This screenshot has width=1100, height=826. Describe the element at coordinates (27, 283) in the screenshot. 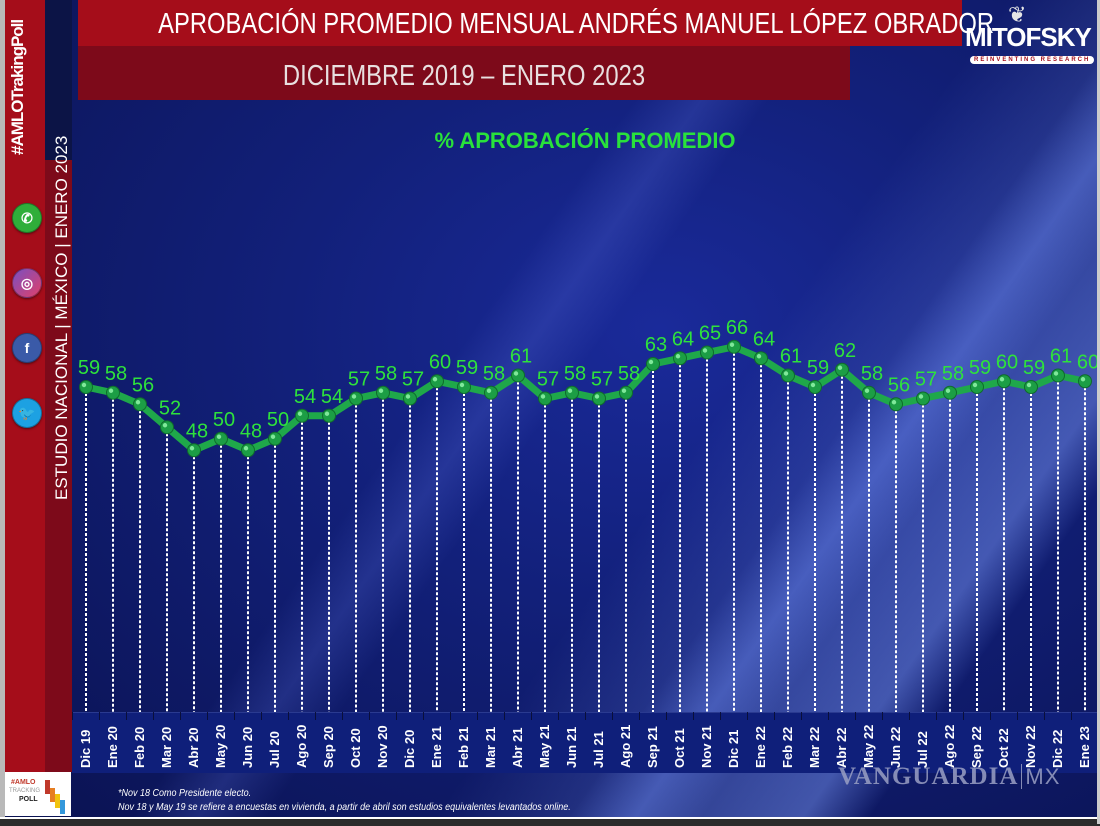

I see `instagram-icon: ◎` at that location.